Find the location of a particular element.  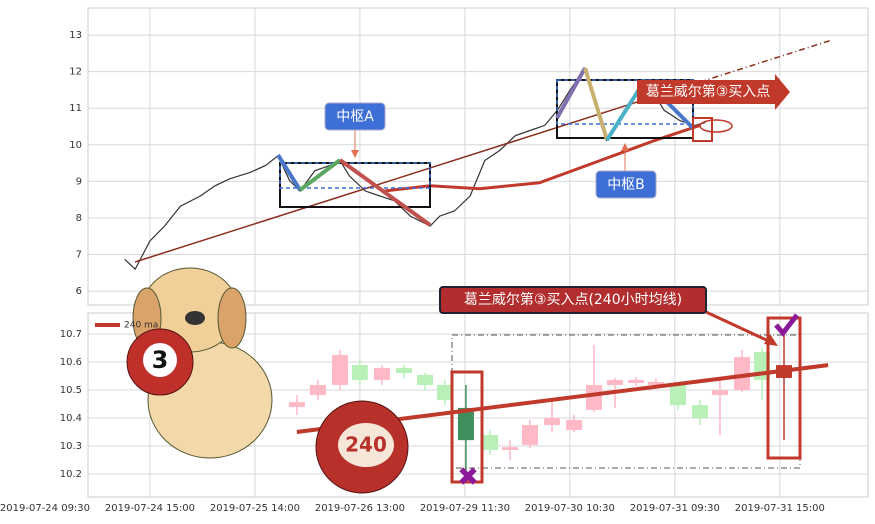

ball-label: 3 is located at coordinates (160, 360).